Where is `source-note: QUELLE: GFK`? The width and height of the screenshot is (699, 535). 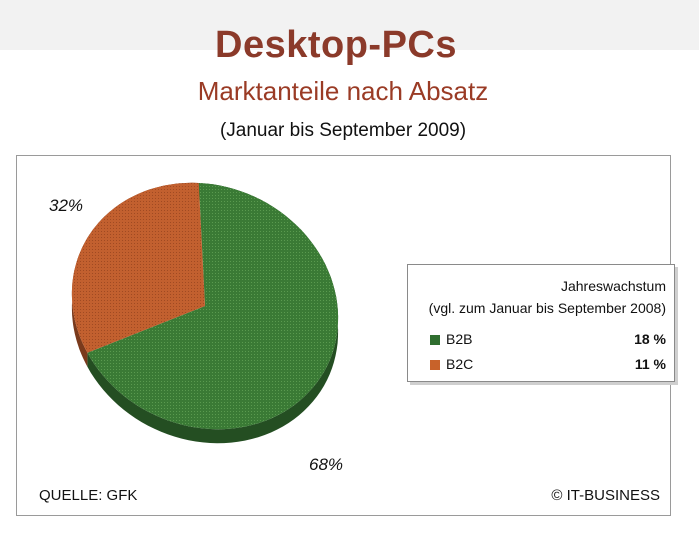 source-note: QUELLE: GFK is located at coordinates (88, 495).